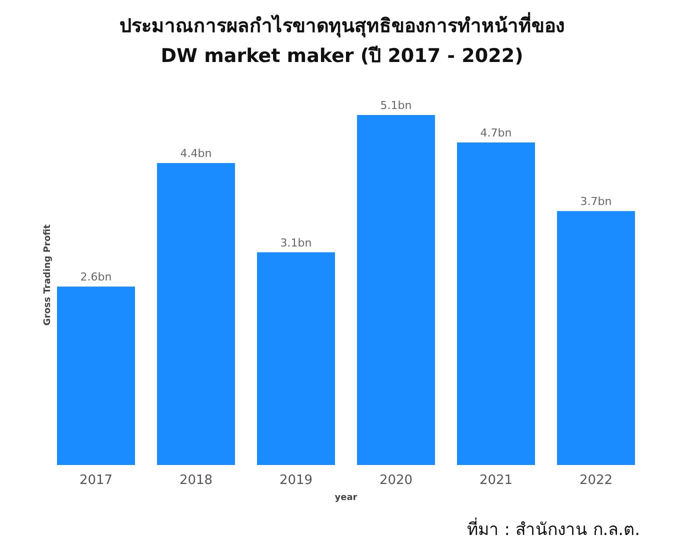 The width and height of the screenshot is (684, 555). Describe the element at coordinates (342, 39) in the screenshot. I see `chart-title: ประมาณการผลกำไรขาดทุนสุทธิของการทำหน้าที่ของ DW market maker (ปี 2017 - 2022)` at that location.